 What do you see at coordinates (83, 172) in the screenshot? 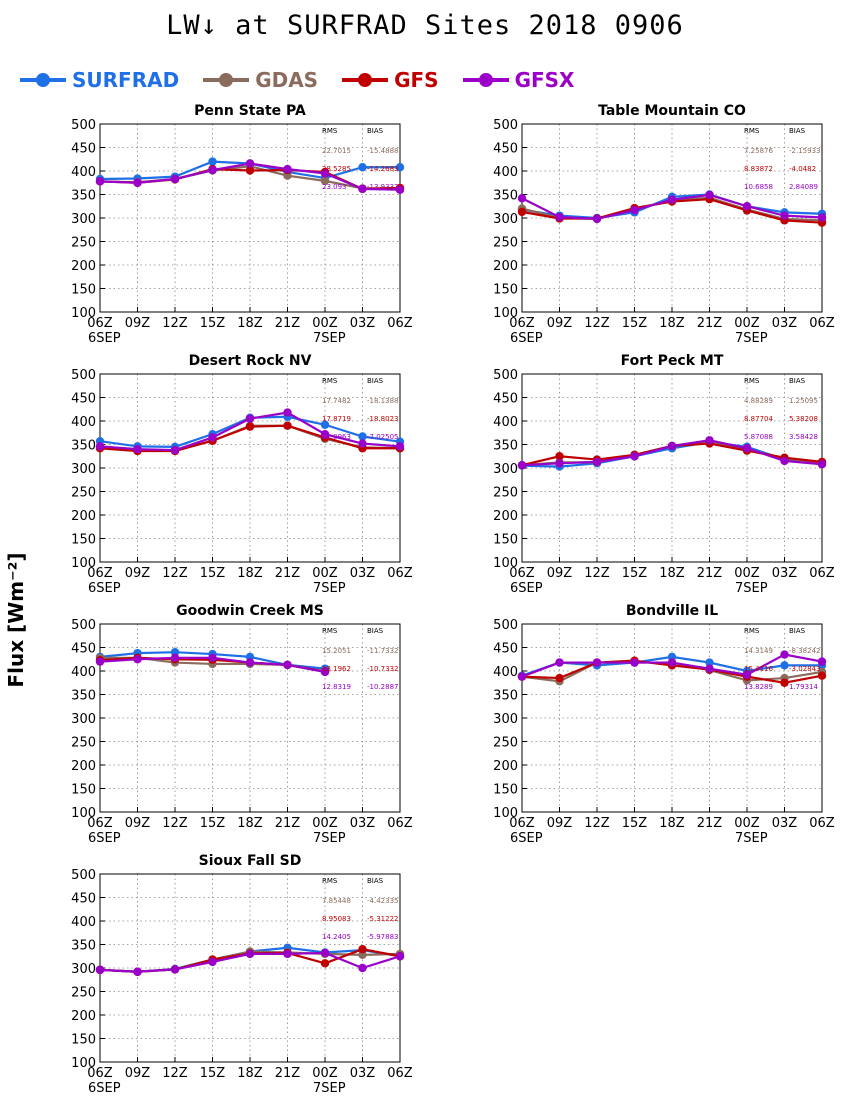
I see `y-tick-label: 400` at bounding box center [83, 172].